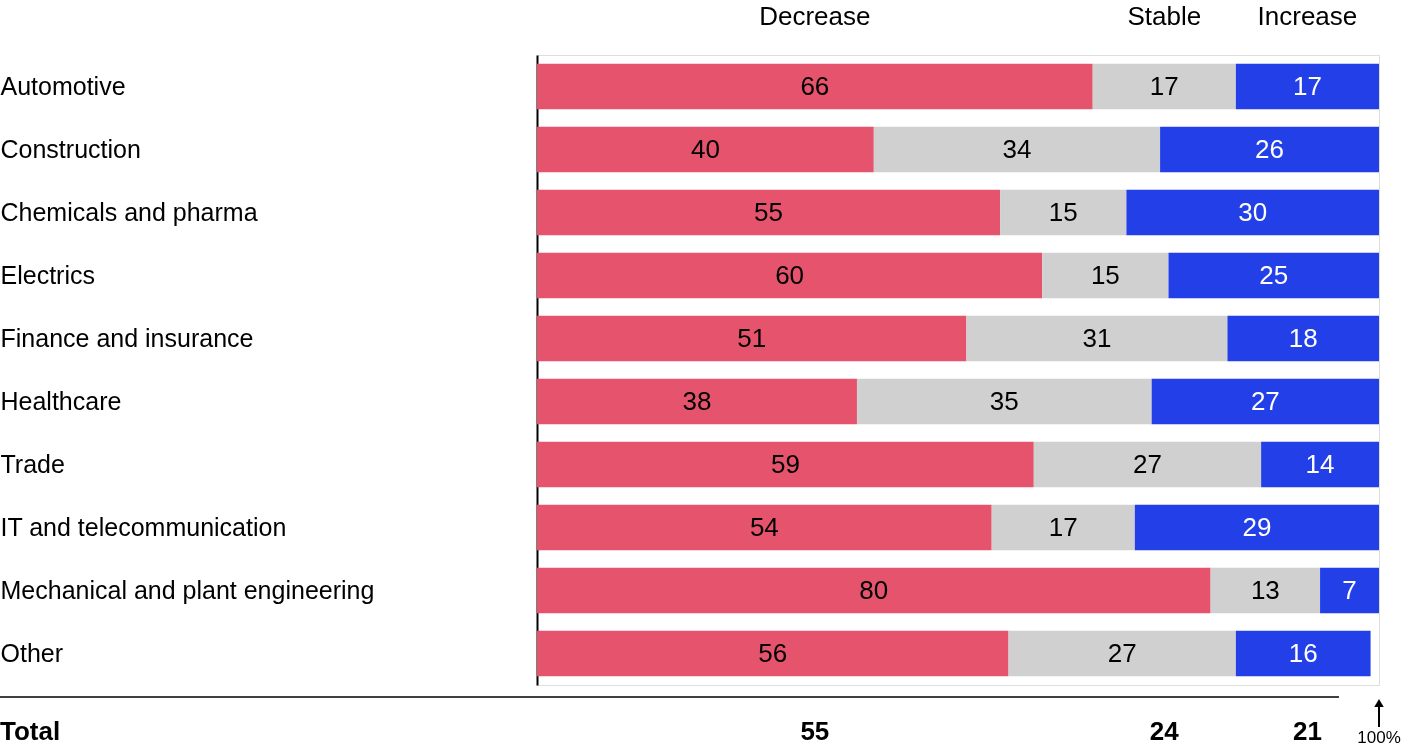 This screenshot has height=752, width=1419. What do you see at coordinates (70, 148) in the screenshot?
I see `y-tick-label: Construction` at bounding box center [70, 148].